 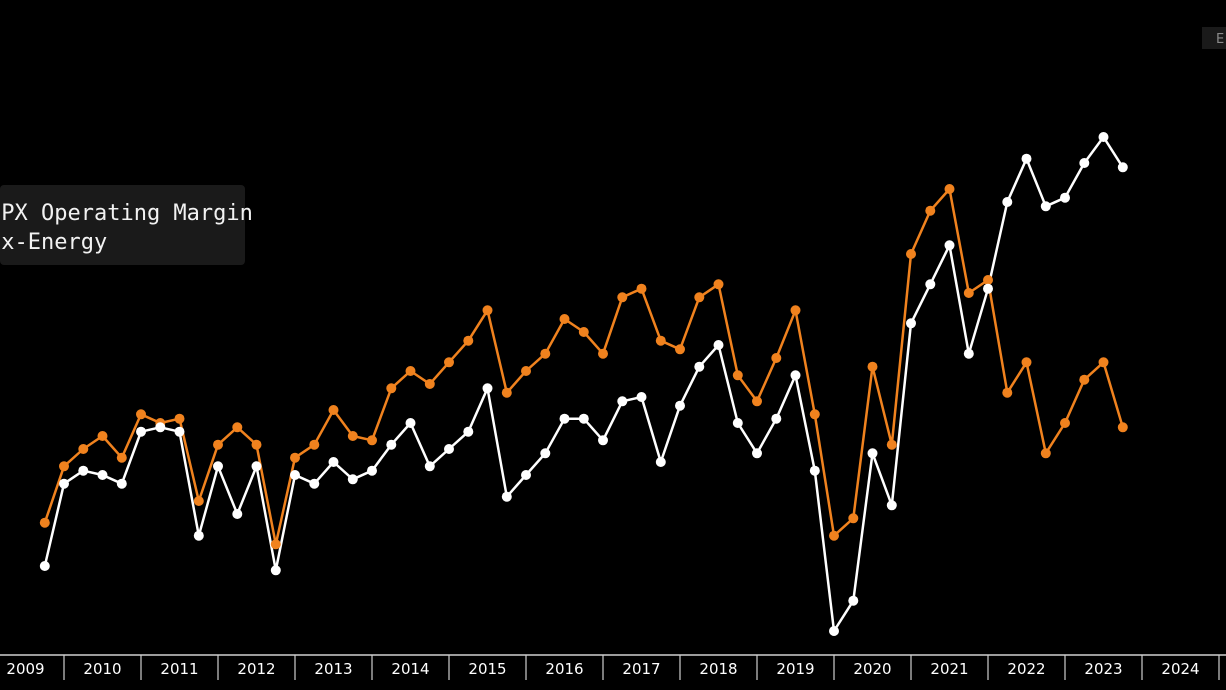 I want to click on x-tick-label-2023: 2023, so click(x=1103, y=669).